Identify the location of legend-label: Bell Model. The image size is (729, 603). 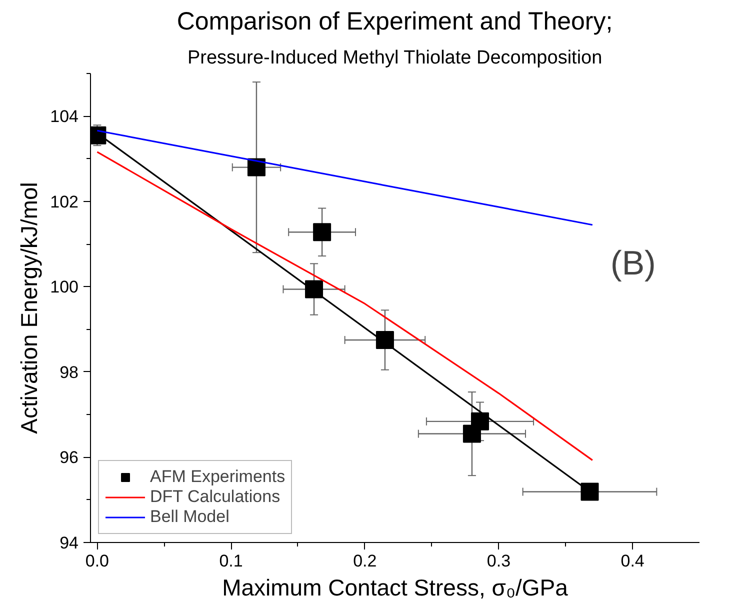
(190, 517).